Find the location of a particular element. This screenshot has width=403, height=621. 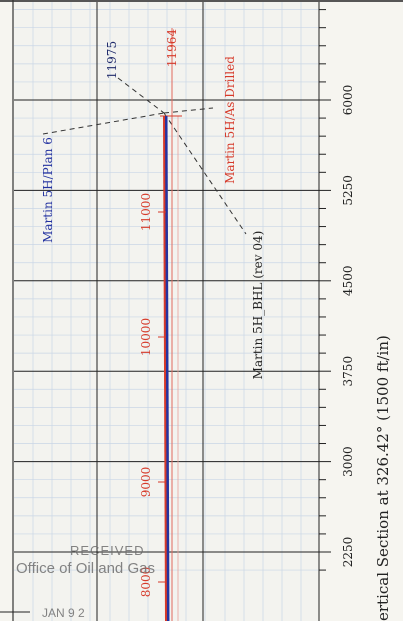

tick-label: 3750 is located at coordinates (348, 371).